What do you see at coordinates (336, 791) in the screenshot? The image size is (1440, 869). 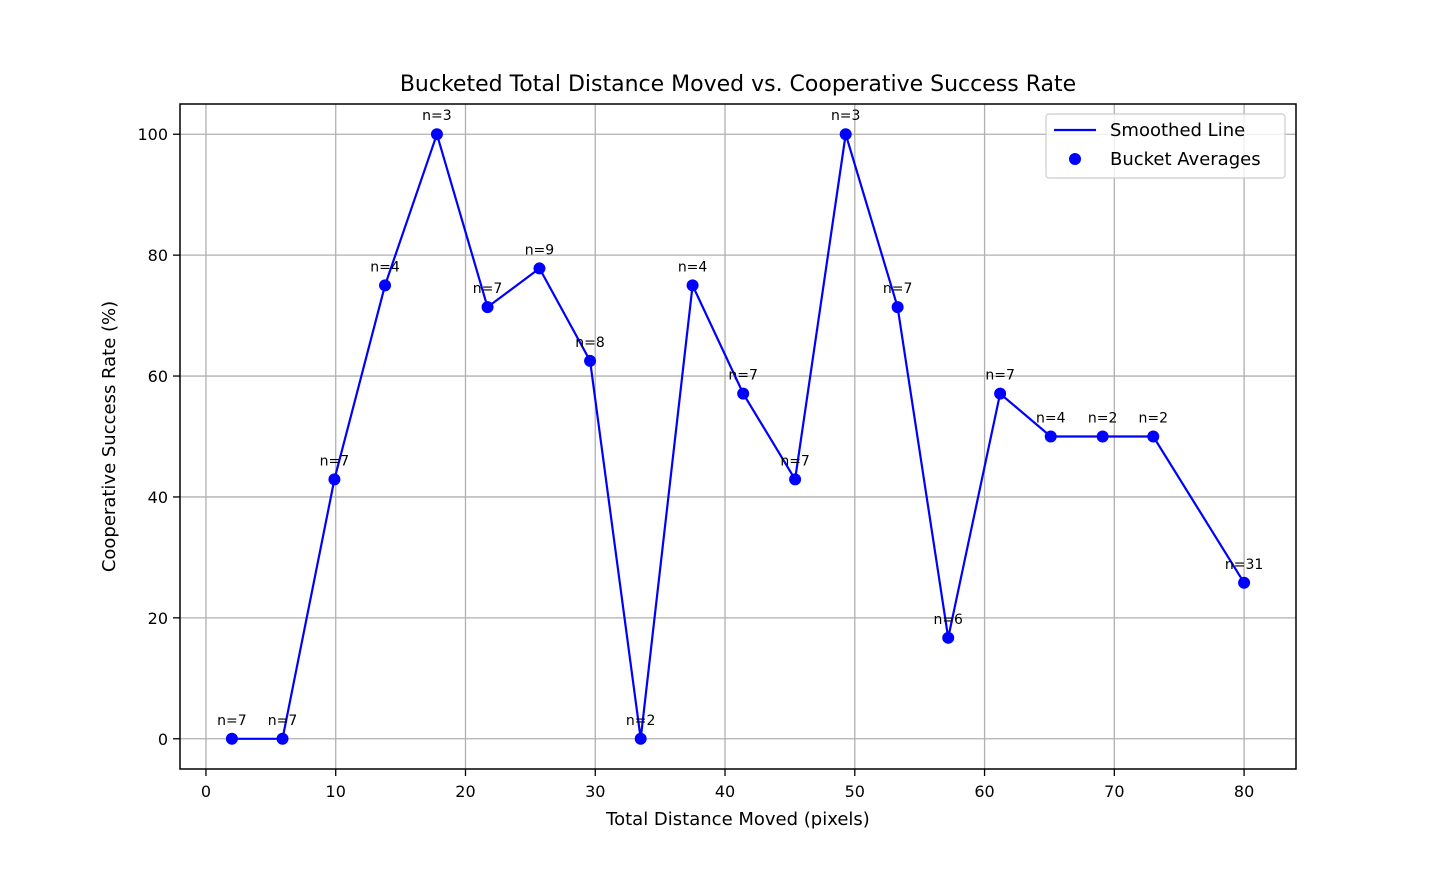 I see `x-tick-label: 10` at bounding box center [336, 791].